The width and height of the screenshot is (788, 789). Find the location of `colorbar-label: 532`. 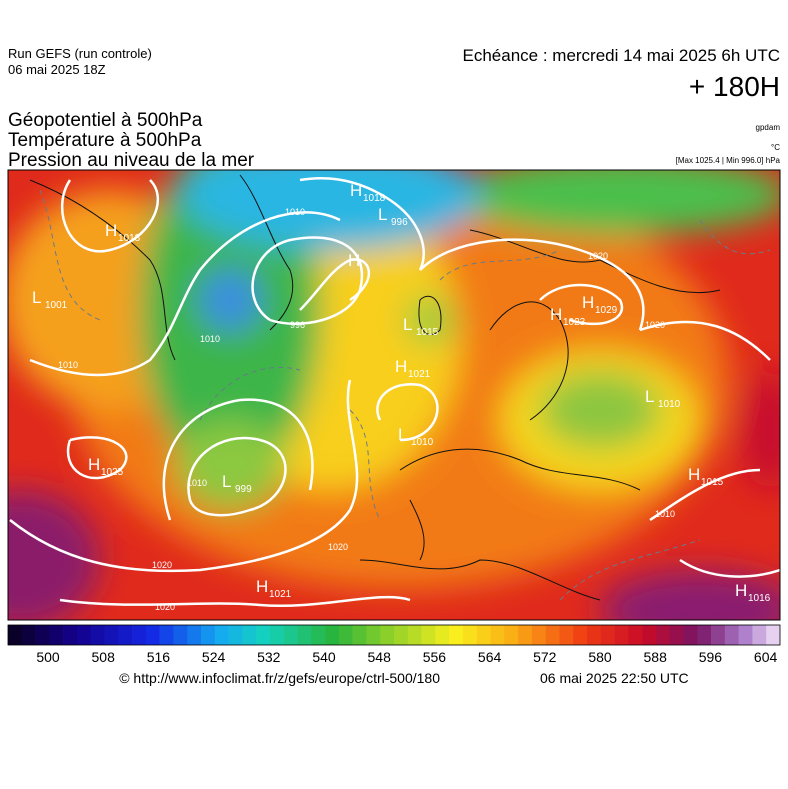

colorbar-label: 532 is located at coordinates (269, 657).